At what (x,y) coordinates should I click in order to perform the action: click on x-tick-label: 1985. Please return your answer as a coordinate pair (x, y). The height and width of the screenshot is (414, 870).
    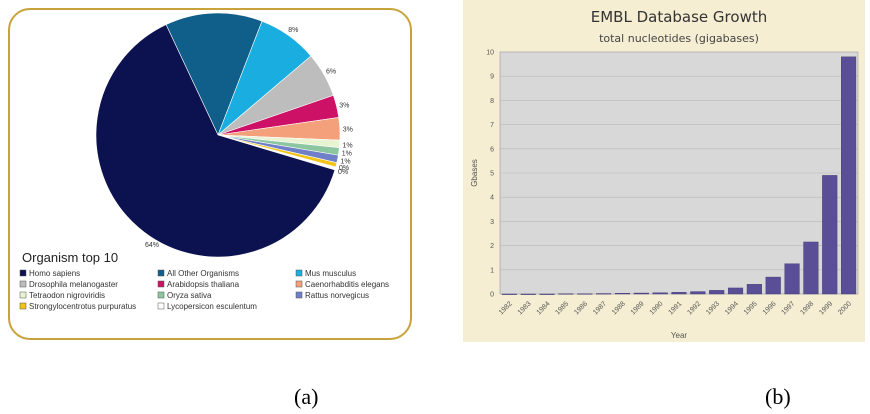
    Looking at the image, I should click on (562, 308).